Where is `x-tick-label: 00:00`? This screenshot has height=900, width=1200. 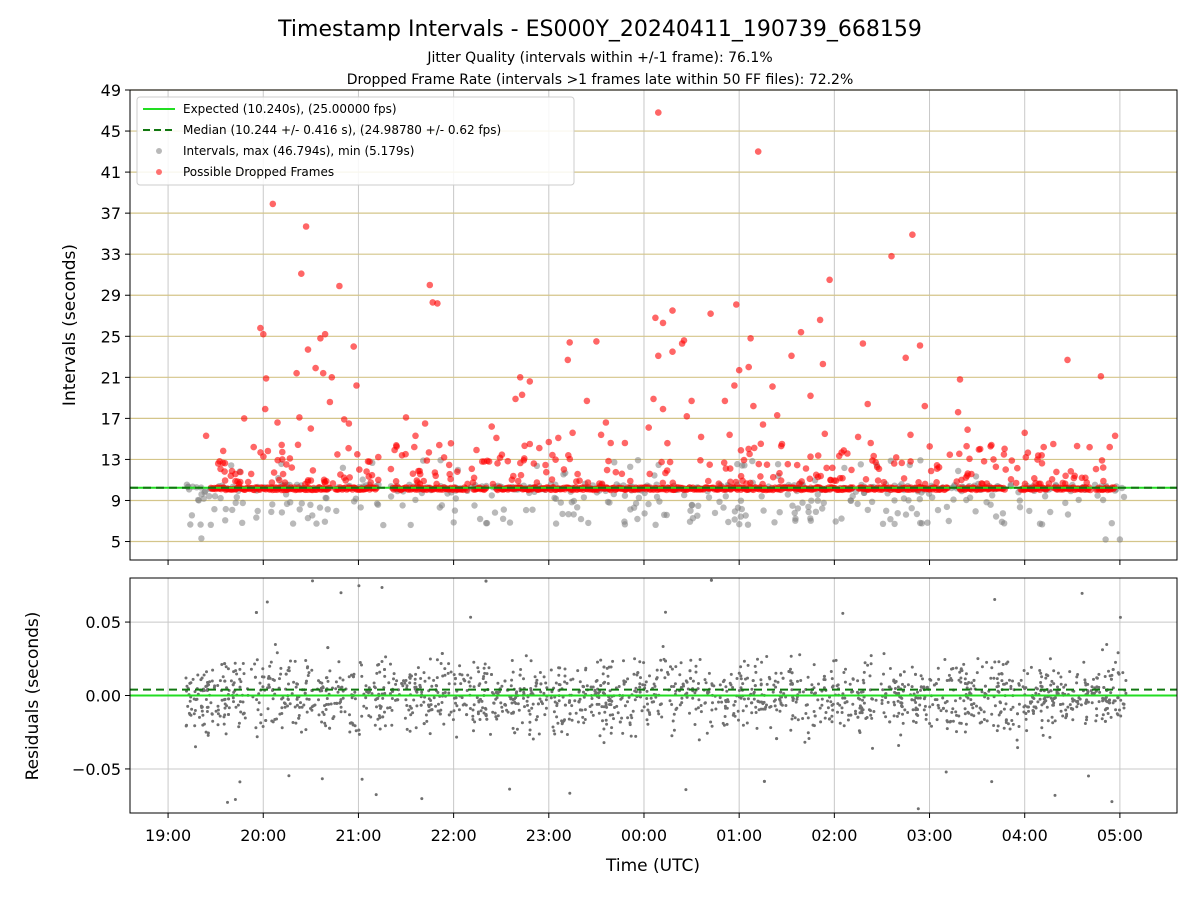
x-tick-label: 00:00 is located at coordinates (644, 835).